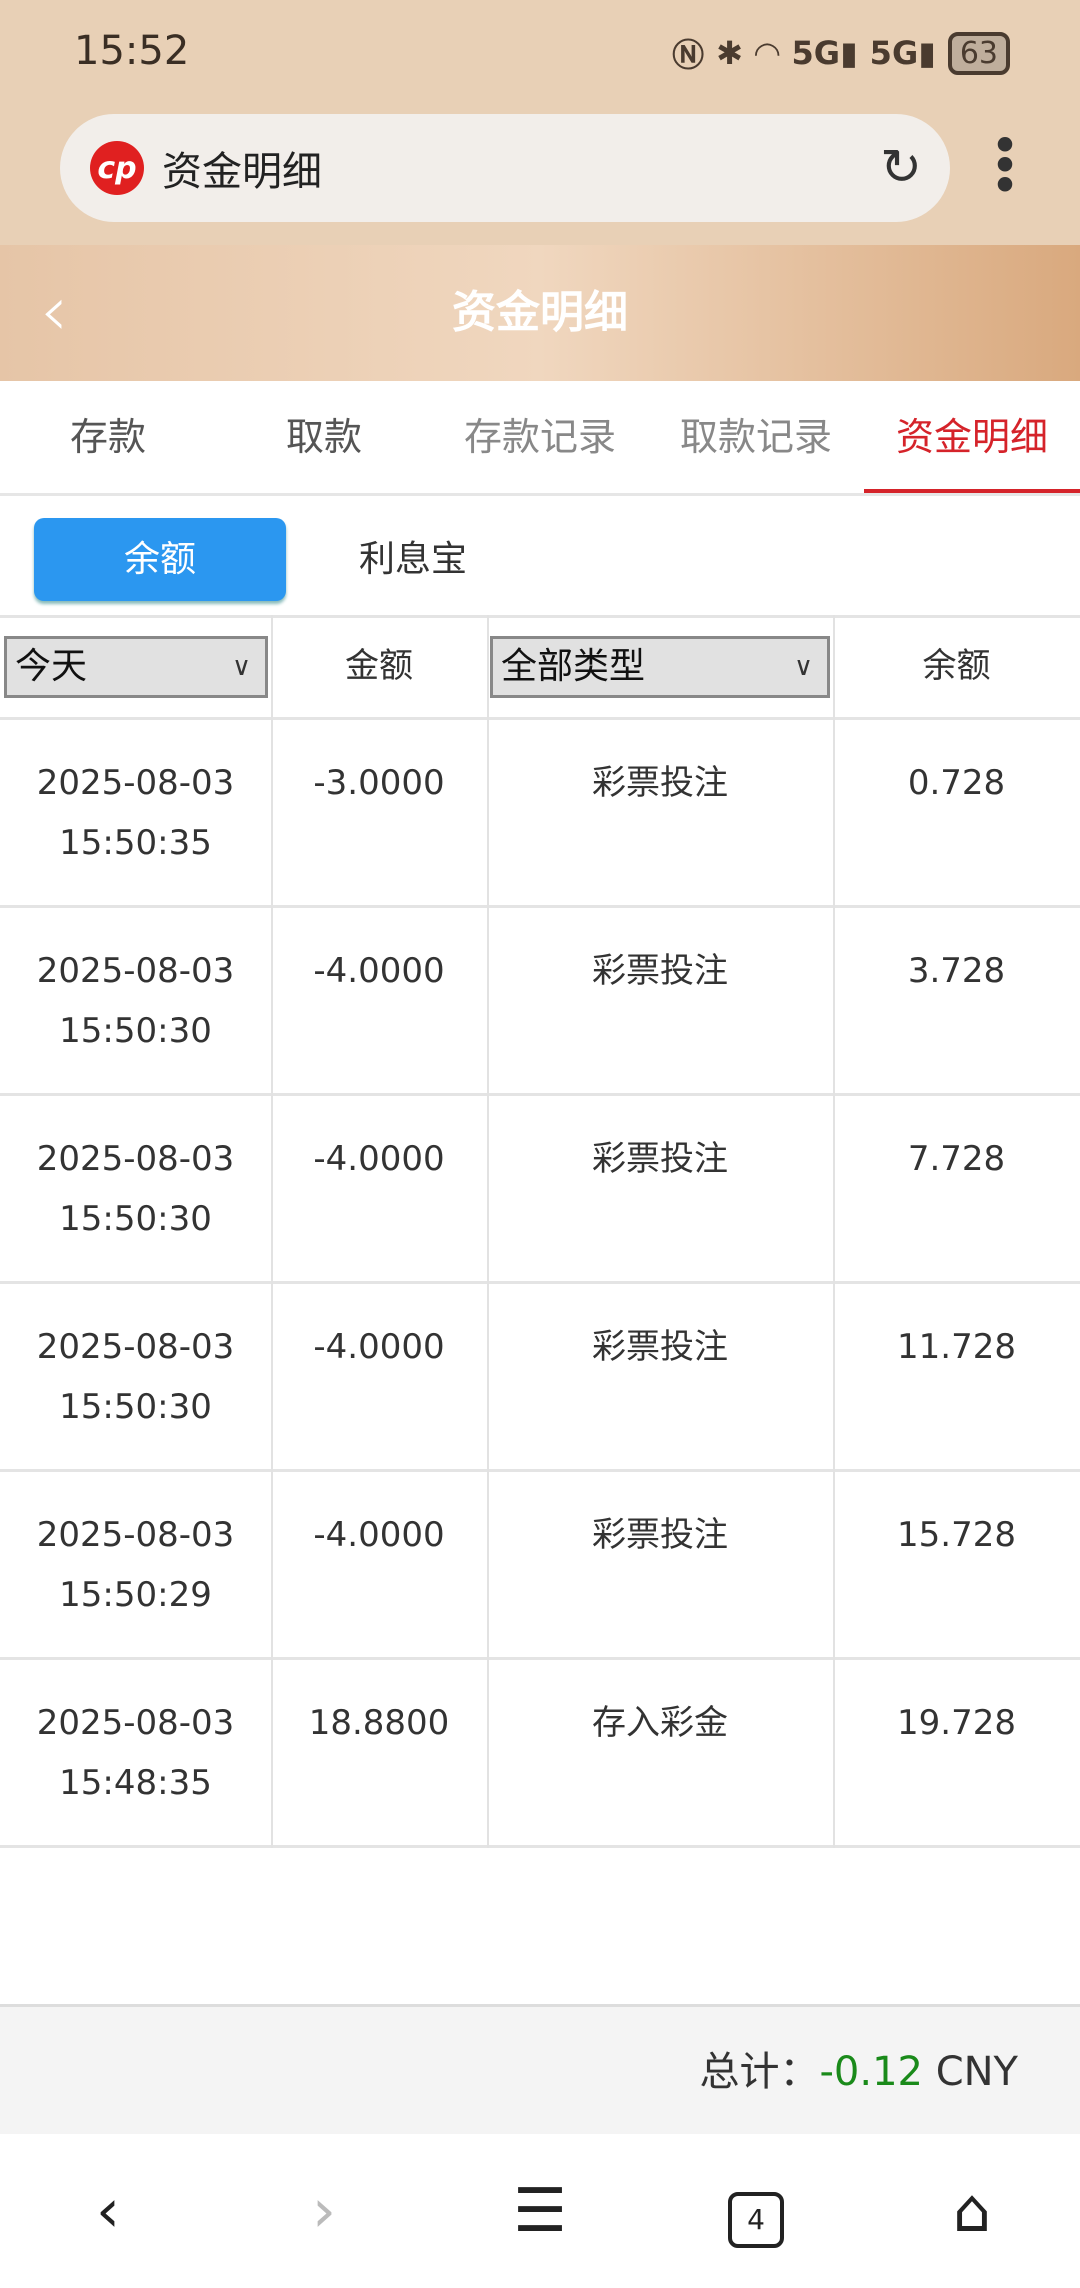  What do you see at coordinates (956, 666) in the screenshot?
I see `balance-header: 余额` at bounding box center [956, 666].